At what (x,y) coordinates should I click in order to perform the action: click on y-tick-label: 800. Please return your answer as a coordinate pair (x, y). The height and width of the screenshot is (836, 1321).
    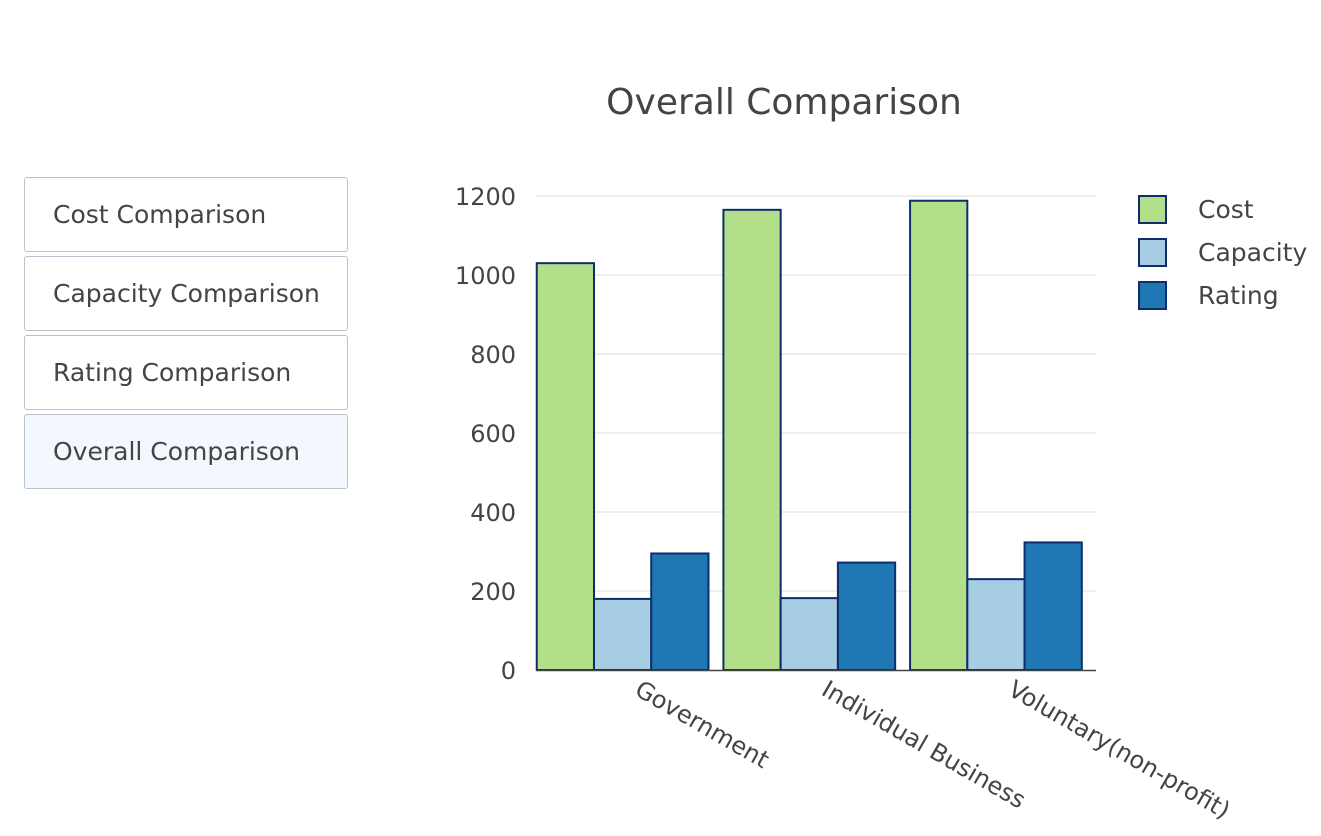
    Looking at the image, I should click on (493, 355).